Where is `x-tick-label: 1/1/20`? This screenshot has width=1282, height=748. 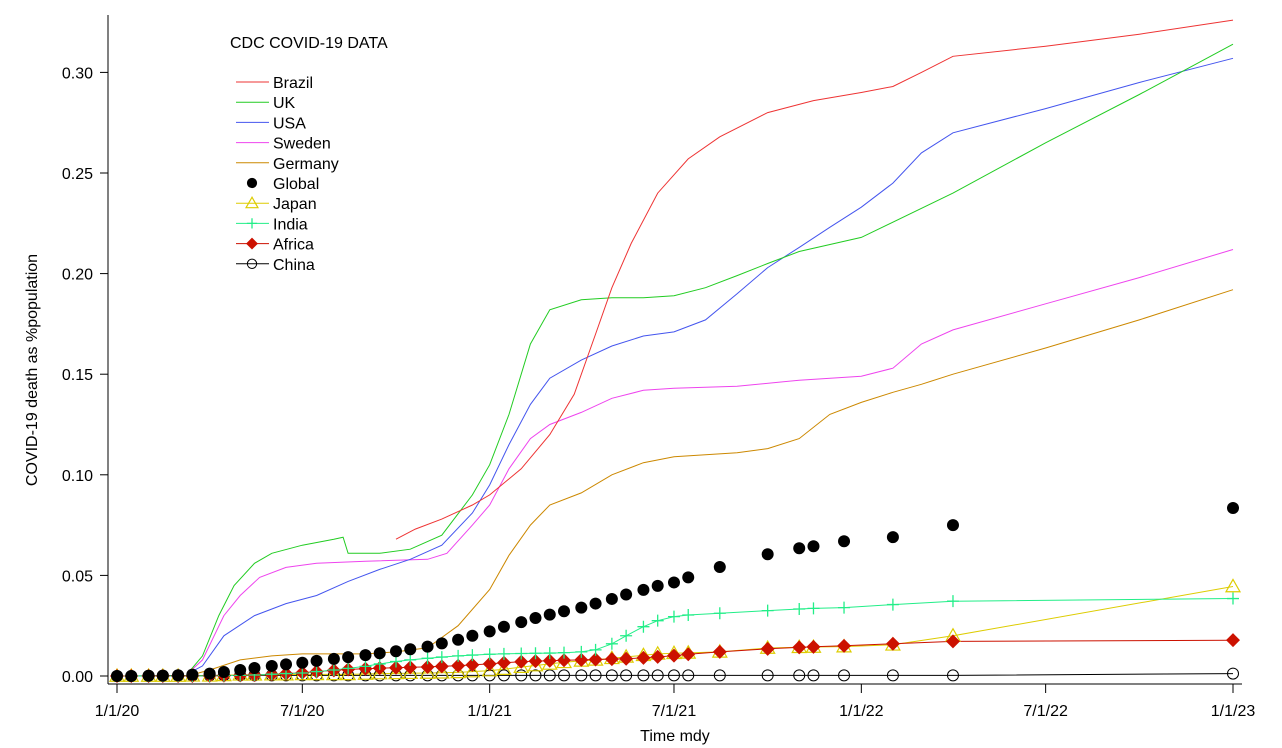
x-tick-label: 1/1/20 is located at coordinates (117, 711).